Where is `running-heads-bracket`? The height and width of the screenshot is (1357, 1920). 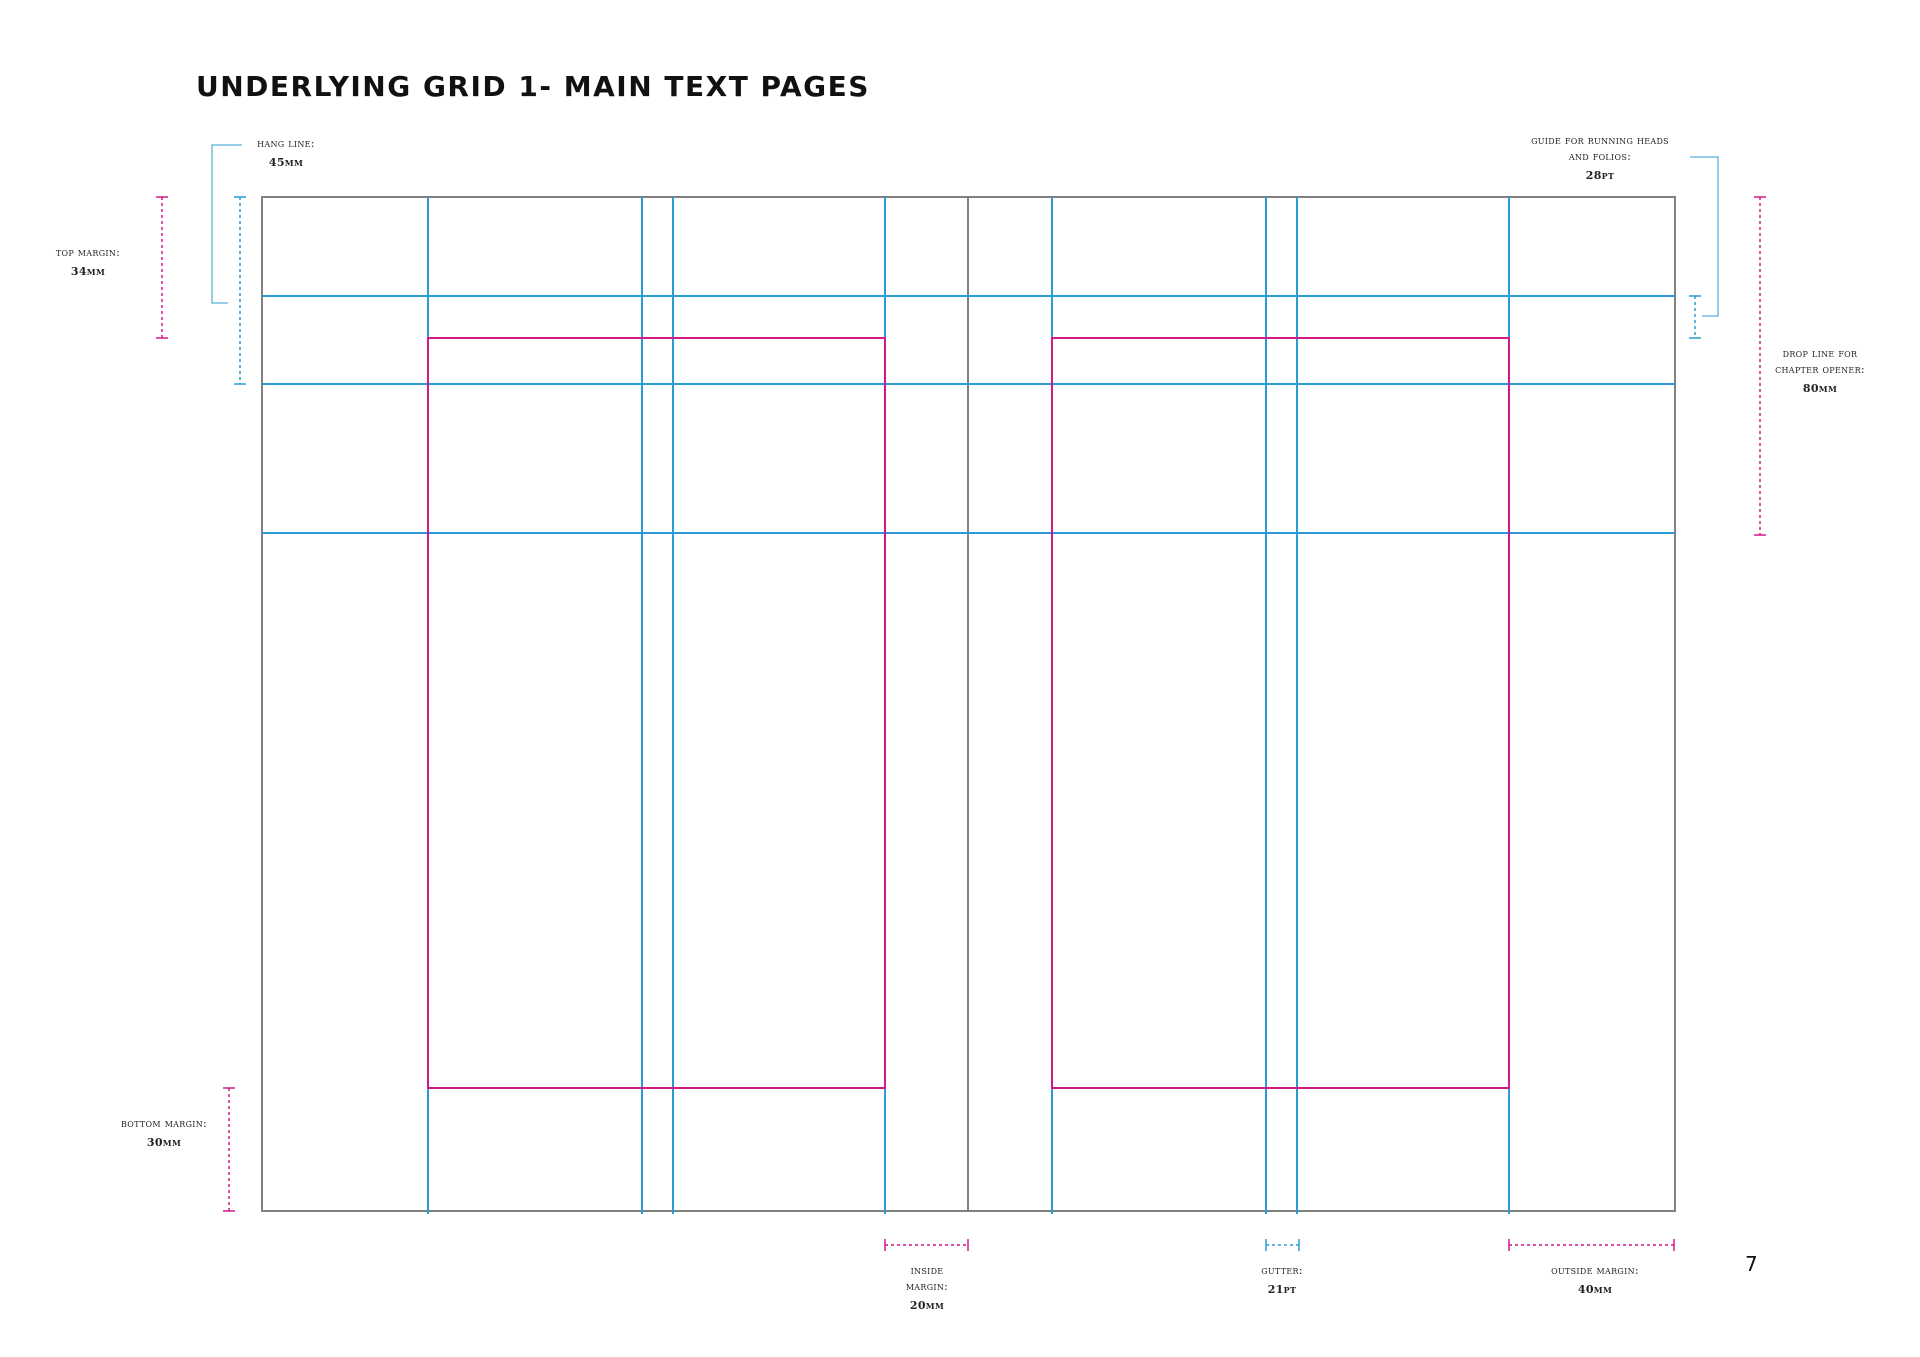
running-heads-bracket is located at coordinates (1704, 236).